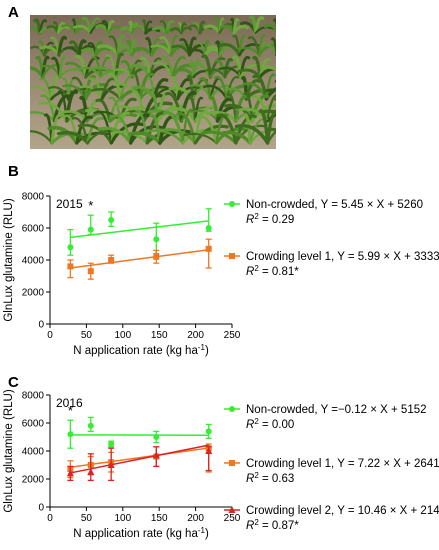  Describe the element at coordinates (41, 508) in the screenshot. I see `y-tick-label: 0` at that location.